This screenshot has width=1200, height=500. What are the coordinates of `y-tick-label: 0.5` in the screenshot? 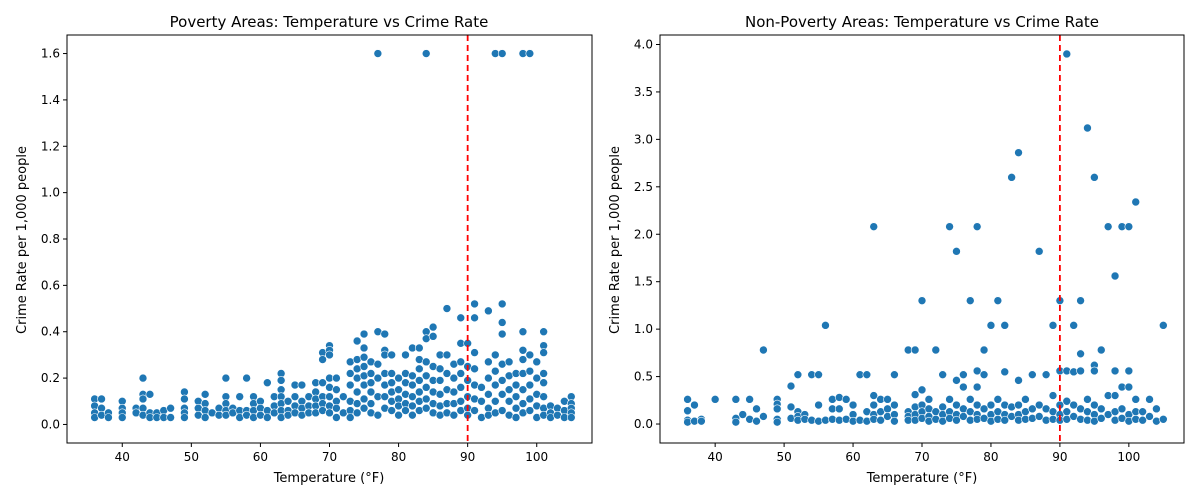 It's located at (643, 377).